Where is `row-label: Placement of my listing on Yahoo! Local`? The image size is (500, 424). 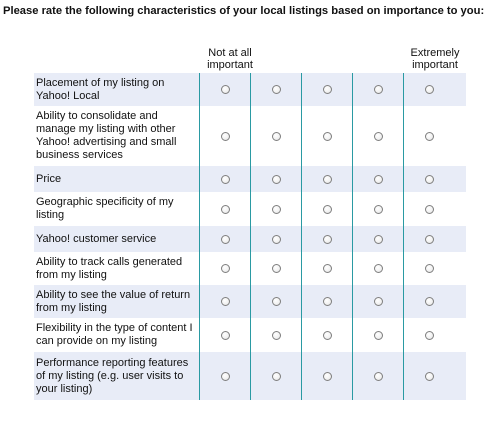 row-label: Placement of my listing on Yahoo! Local is located at coordinates (100, 89).